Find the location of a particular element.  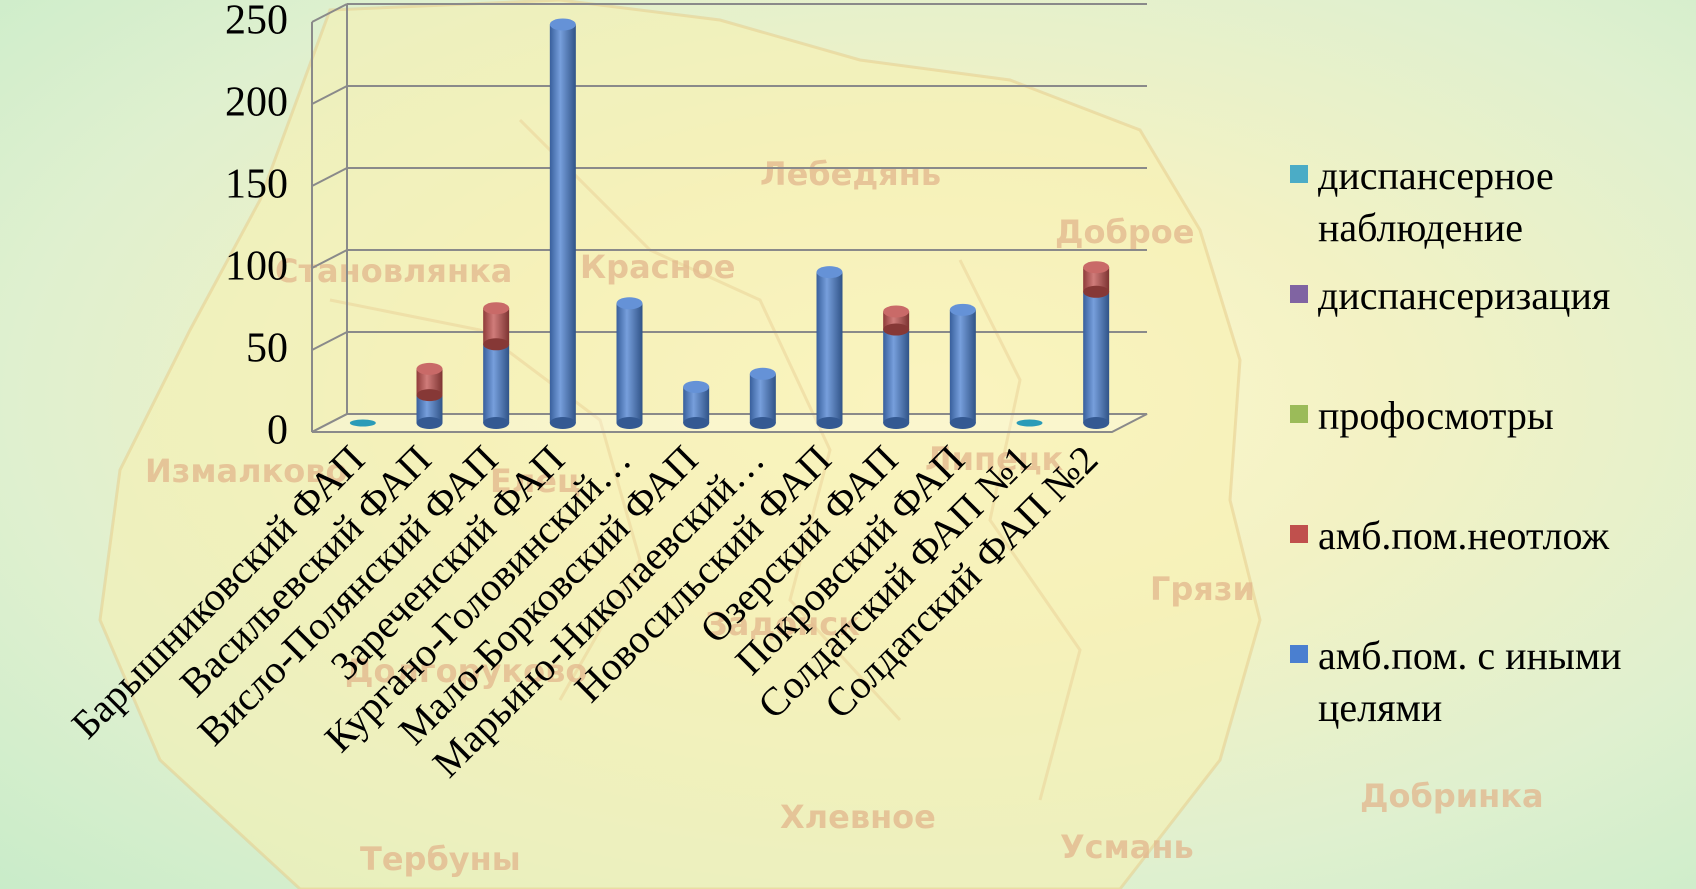

map-label: Липецк is located at coordinates (994, 459).